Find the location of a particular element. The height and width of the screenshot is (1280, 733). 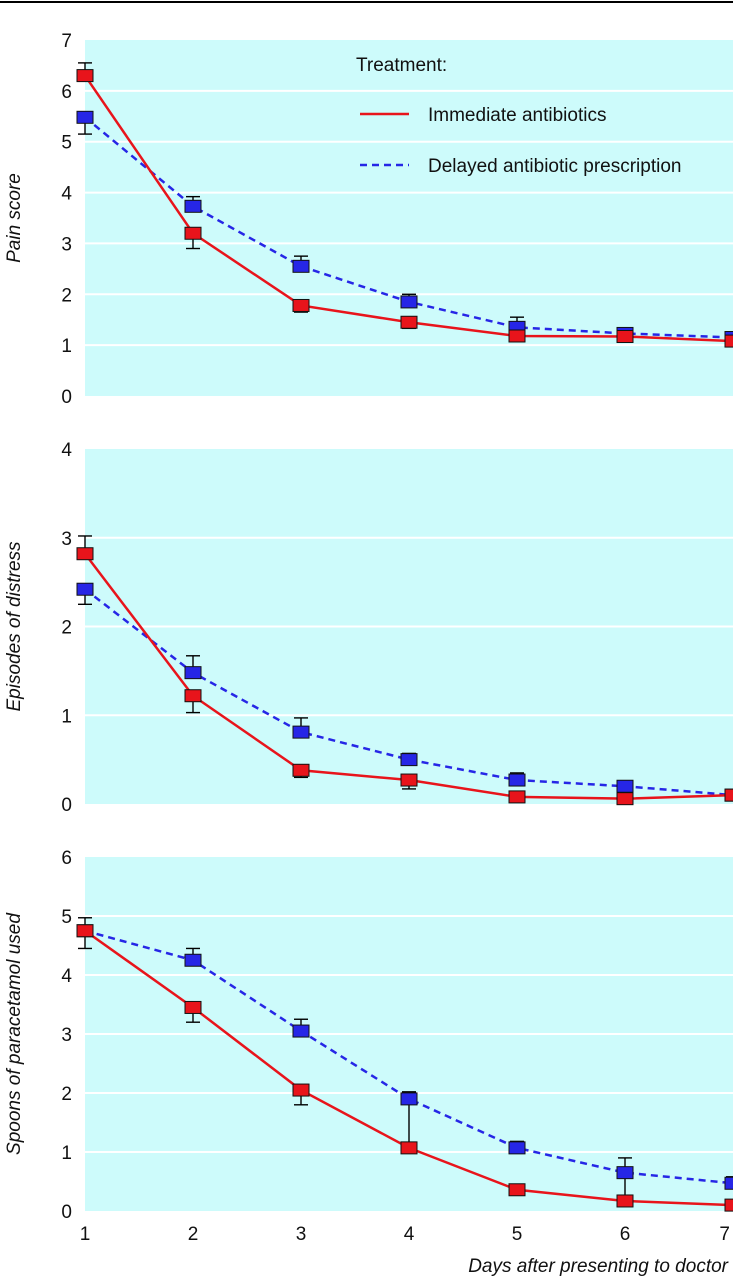

x-tick-label: 6 is located at coordinates (625, 1234).